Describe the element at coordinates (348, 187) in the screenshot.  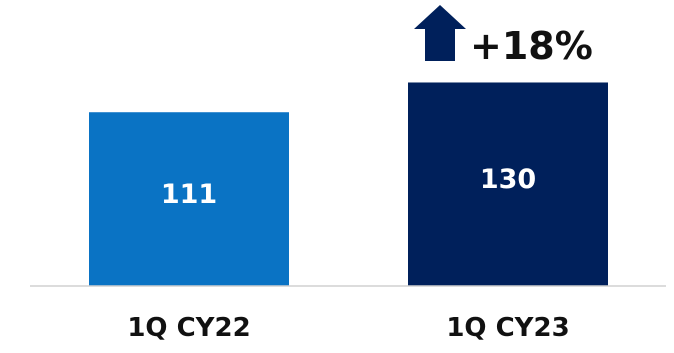
I see `data-labels-group: 111 130` at that location.